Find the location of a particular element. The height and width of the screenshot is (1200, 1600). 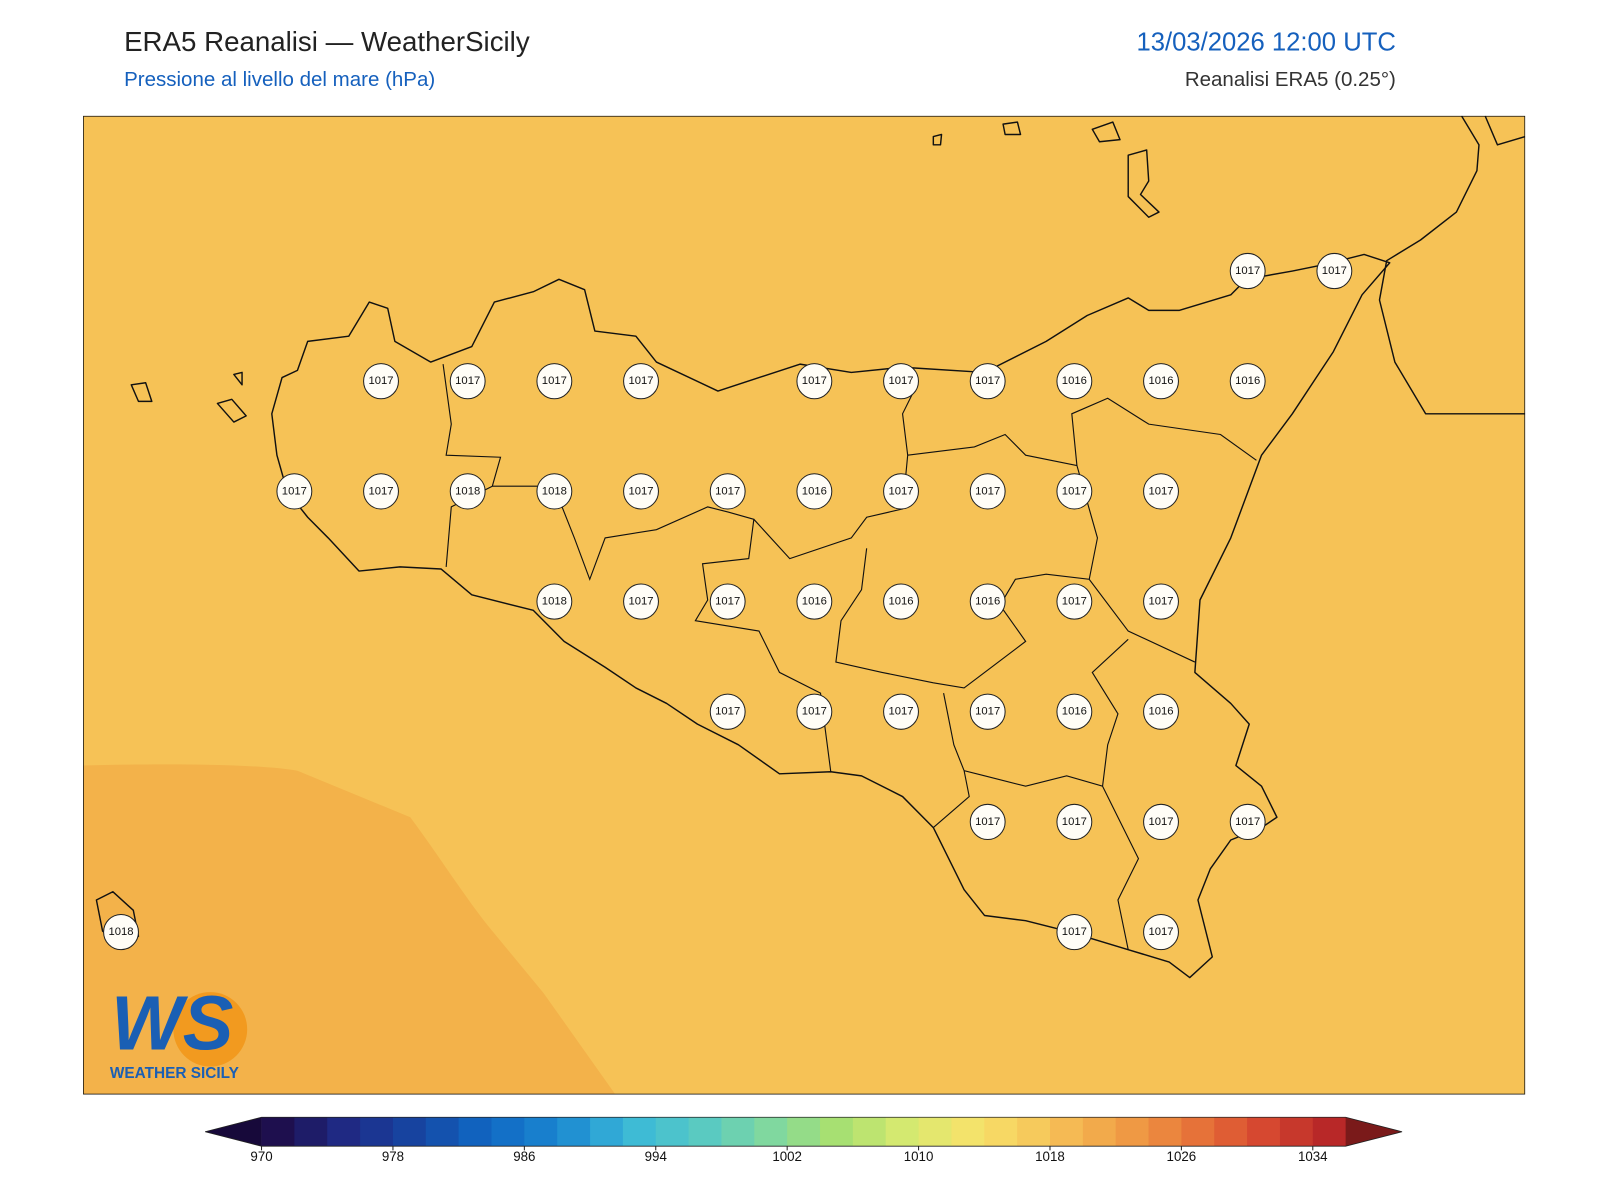

datetime: 13/03/2026 12:00 UTC is located at coordinates (1265, 42).